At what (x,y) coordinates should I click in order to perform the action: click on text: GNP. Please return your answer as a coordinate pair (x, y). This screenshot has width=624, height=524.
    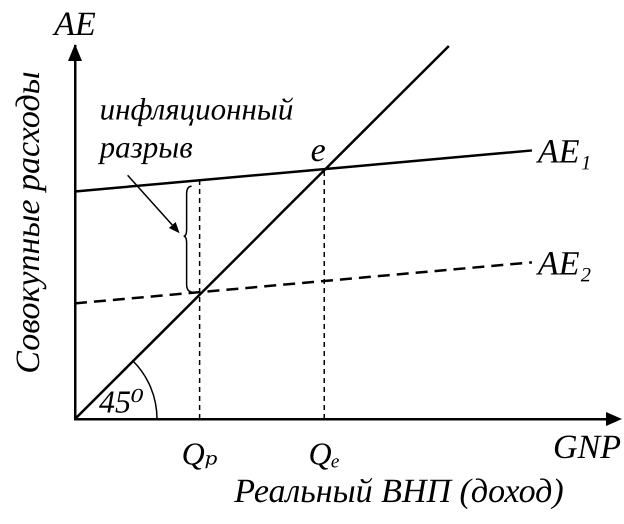
    Looking at the image, I should click on (587, 447).